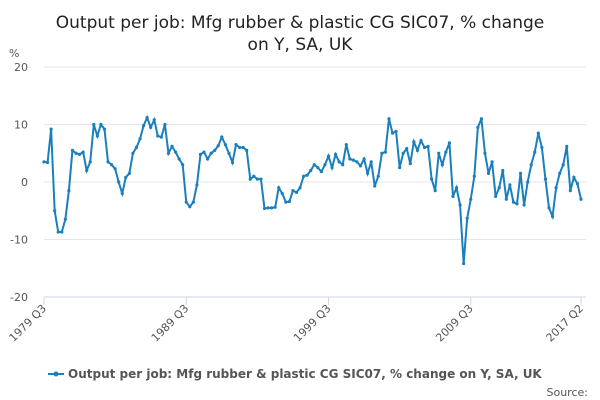  I want to click on y-tick-label: 10, so click(21, 125).